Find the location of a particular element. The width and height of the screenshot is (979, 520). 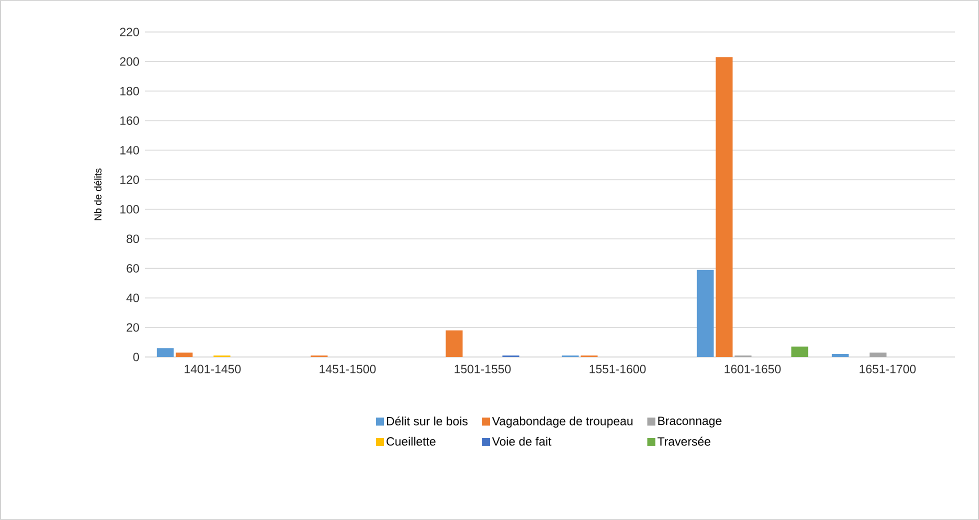

y-tick-label: 40 is located at coordinates (133, 298).